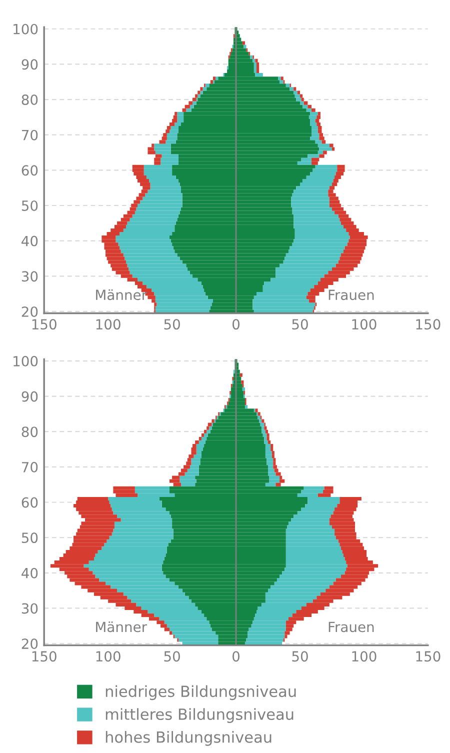 This screenshot has height=753, width=450. I want to click on legend-label: mittleres Bildungsniveau, so click(200, 715).